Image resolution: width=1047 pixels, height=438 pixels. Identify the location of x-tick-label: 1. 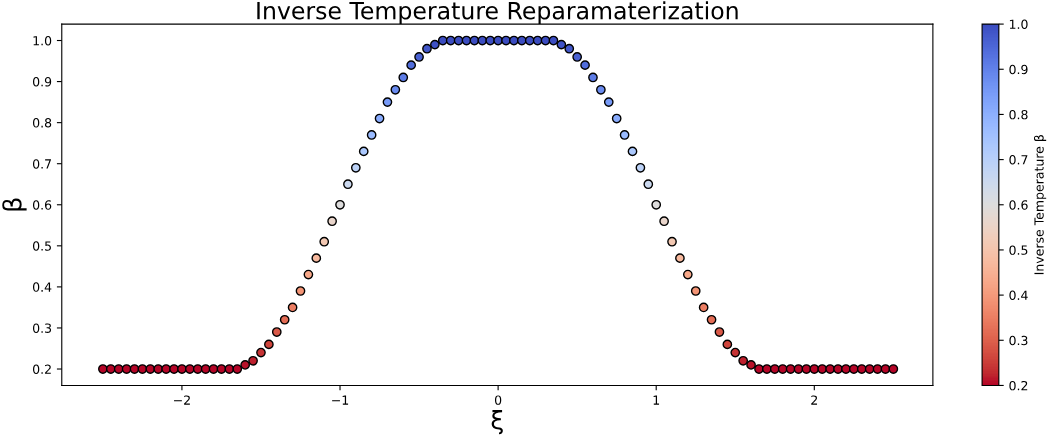
(656, 400).